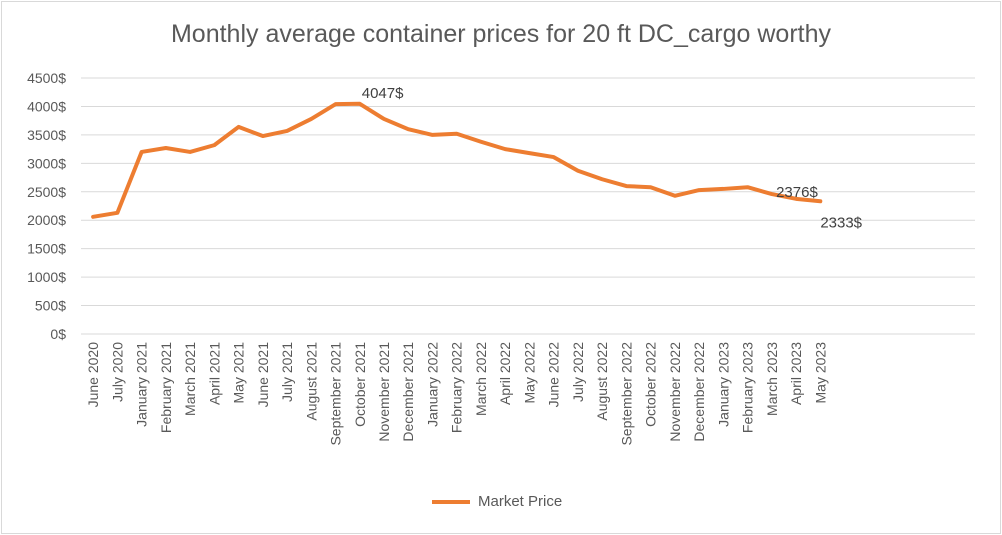 The image size is (1002, 535). Describe the element at coordinates (214, 373) in the screenshot. I see `x-tick-label: April 2021` at that location.